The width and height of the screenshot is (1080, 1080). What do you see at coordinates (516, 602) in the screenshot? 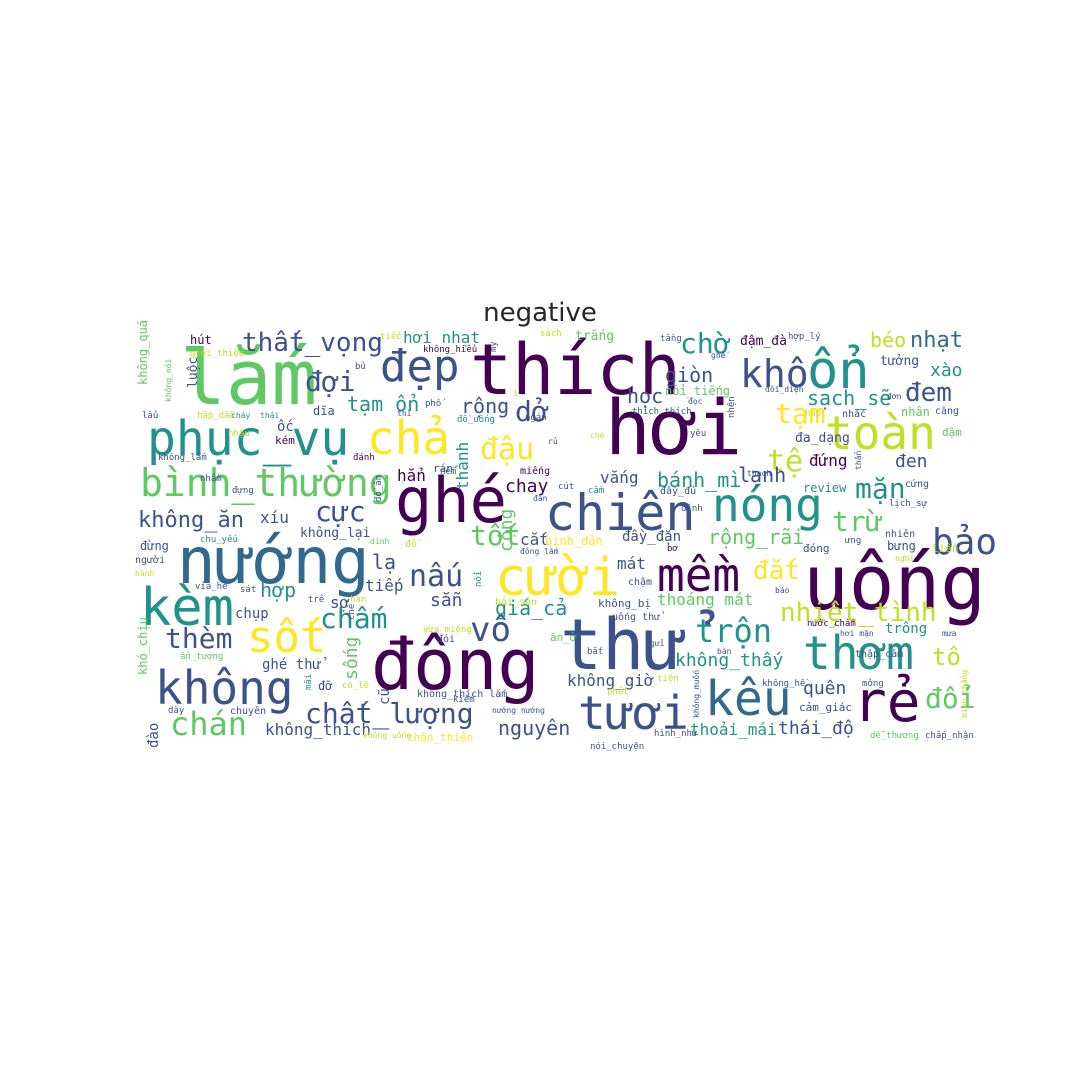
I see `word: hải_sản` at bounding box center [516, 602].